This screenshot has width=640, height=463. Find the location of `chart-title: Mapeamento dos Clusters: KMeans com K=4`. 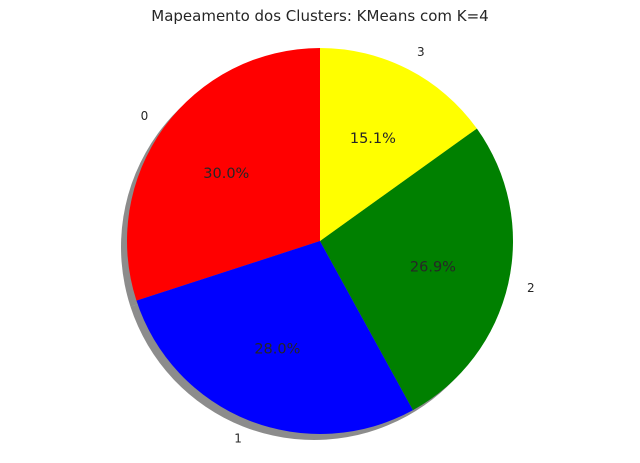

chart-title: Mapeamento dos Clusters: KMeans com K=4 is located at coordinates (319, 16).